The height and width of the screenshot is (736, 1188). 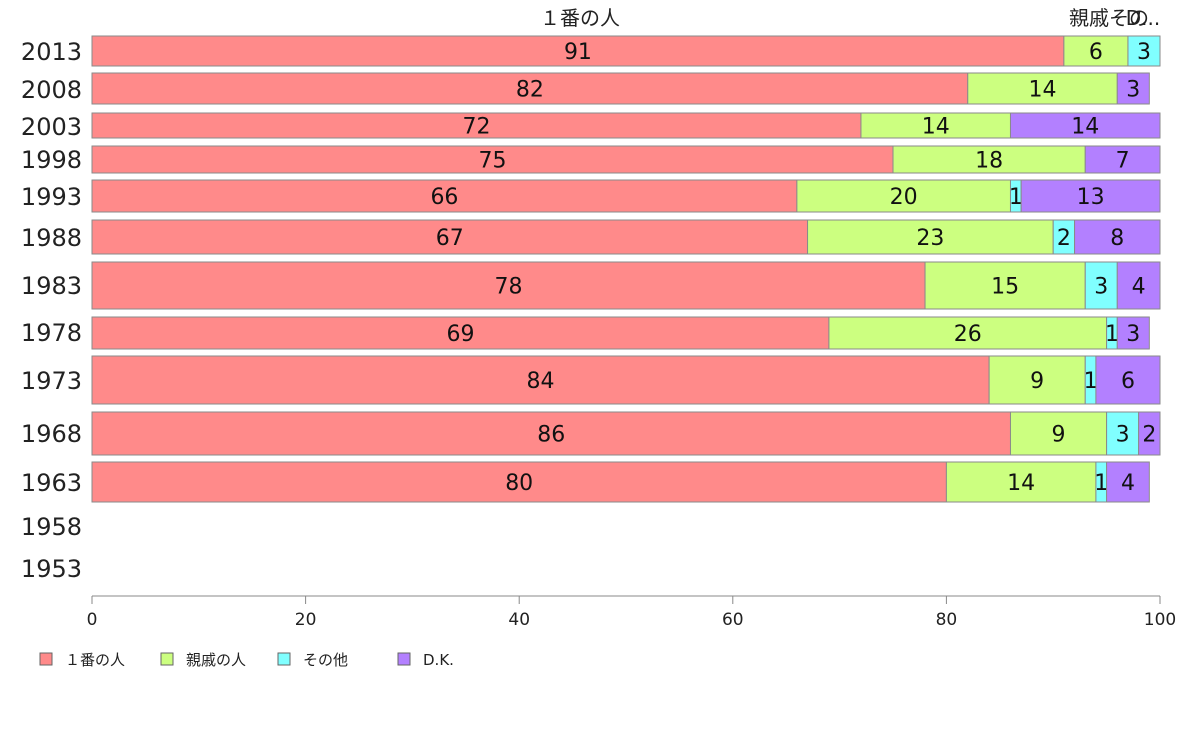 I want to click on category-label: 2003, so click(x=51, y=127).